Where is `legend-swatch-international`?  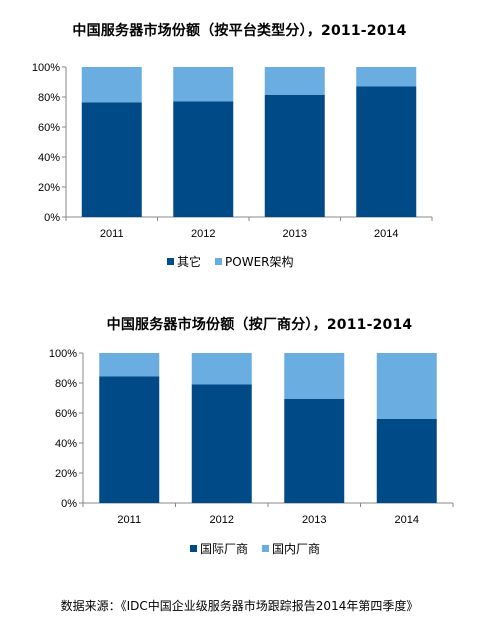 legend-swatch-international is located at coordinates (193, 548).